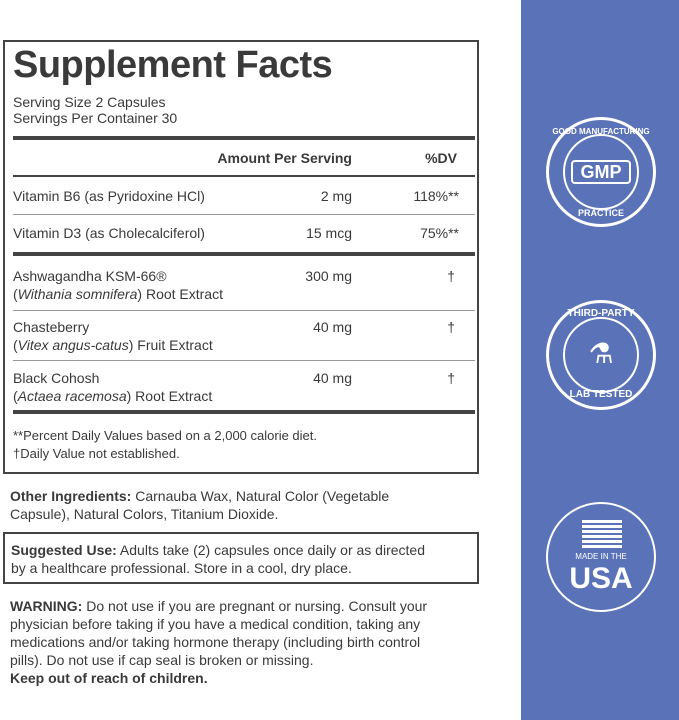  I want to click on nutrient-dv: 75%**, so click(439, 233).